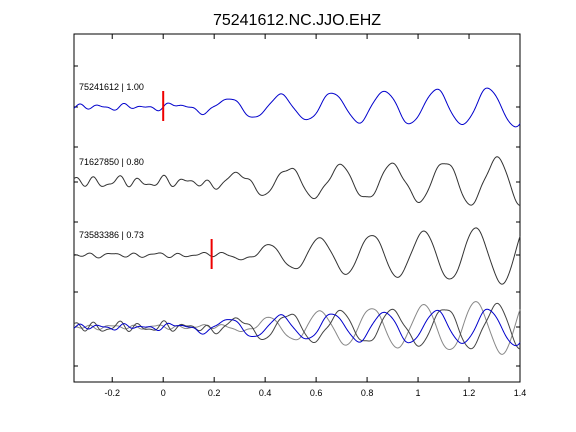 This screenshot has height=432, width=576. Describe the element at coordinates (297, 181) in the screenshot. I see `trace-2-waveform` at that location.